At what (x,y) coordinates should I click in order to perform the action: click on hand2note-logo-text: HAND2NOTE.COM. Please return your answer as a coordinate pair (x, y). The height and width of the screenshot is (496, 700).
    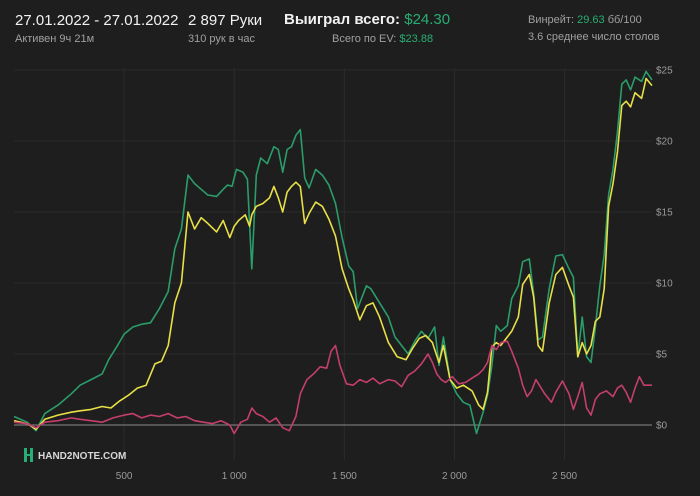
    Looking at the image, I should click on (82, 456).